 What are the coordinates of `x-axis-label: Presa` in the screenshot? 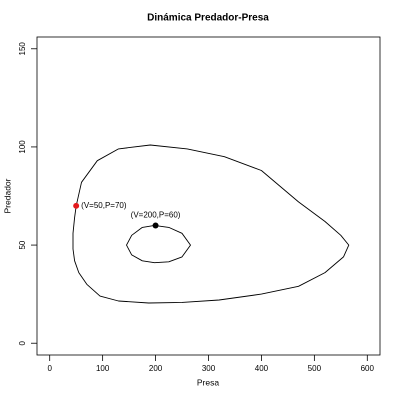 It's located at (208, 382).